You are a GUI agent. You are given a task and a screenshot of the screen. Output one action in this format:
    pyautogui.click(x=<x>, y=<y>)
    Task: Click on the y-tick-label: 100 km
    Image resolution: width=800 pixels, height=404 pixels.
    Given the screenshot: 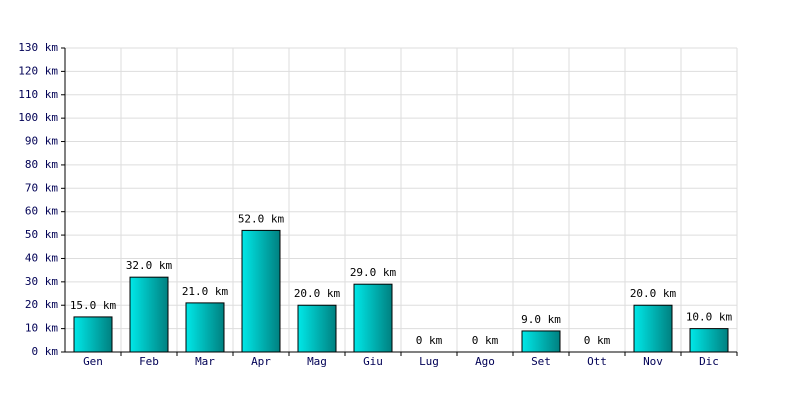 What is the action you would take?
    pyautogui.click(x=38, y=117)
    